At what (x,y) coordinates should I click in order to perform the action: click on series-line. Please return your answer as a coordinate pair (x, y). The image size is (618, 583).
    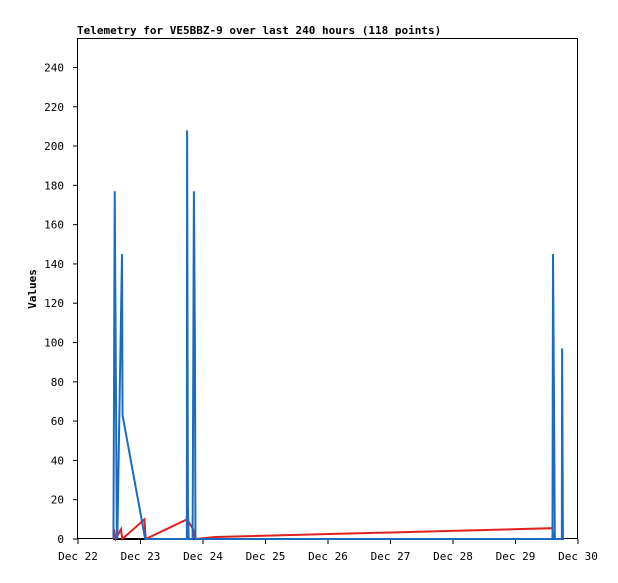
    Looking at the image, I should click on (333, 530).